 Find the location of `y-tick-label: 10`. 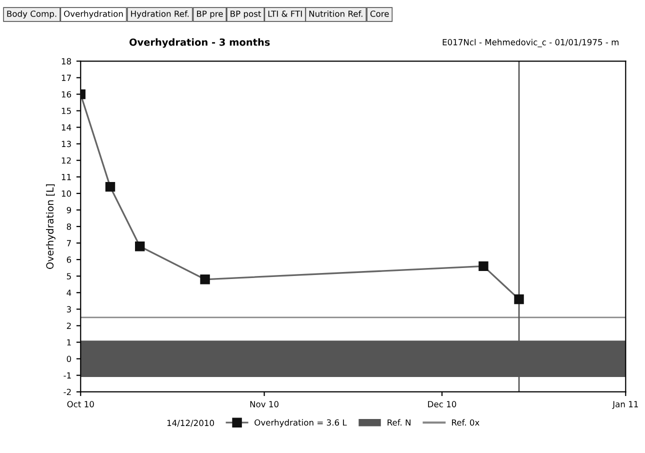

y-tick-label: 10 is located at coordinates (67, 193).